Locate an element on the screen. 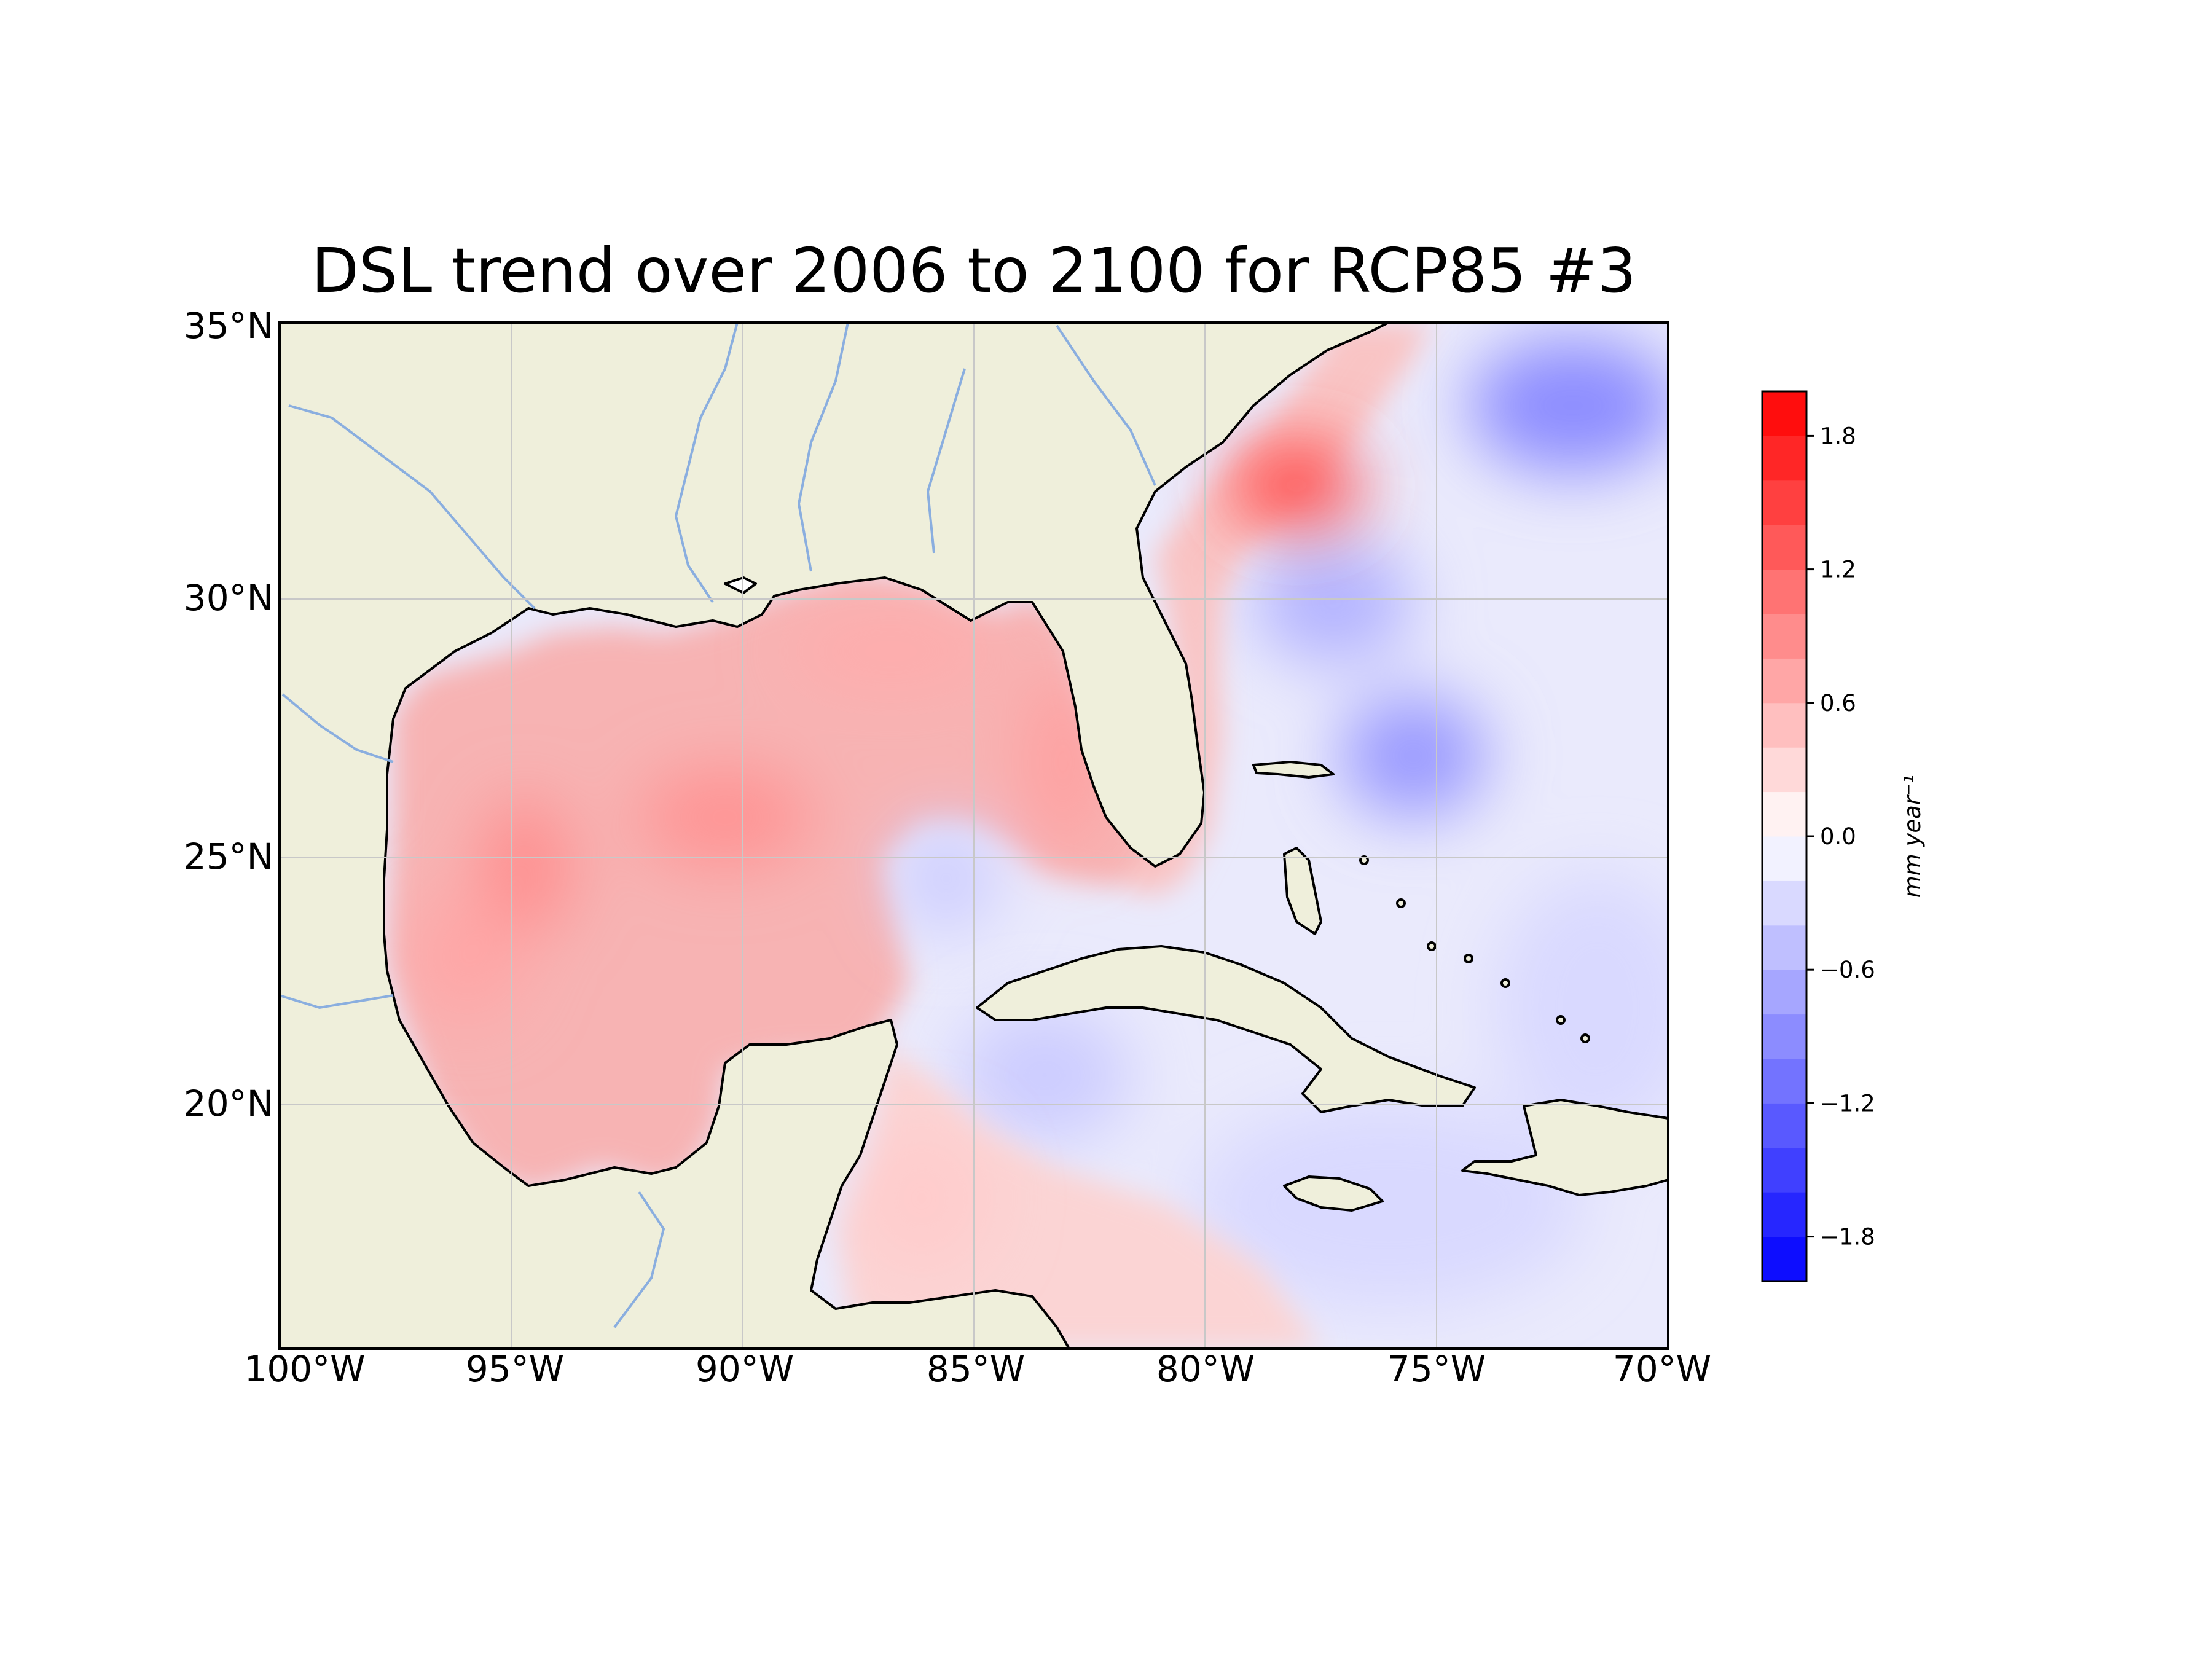 The image size is (2212, 1659). colorbar-tick-label: −0.6 is located at coordinates (1847, 970).